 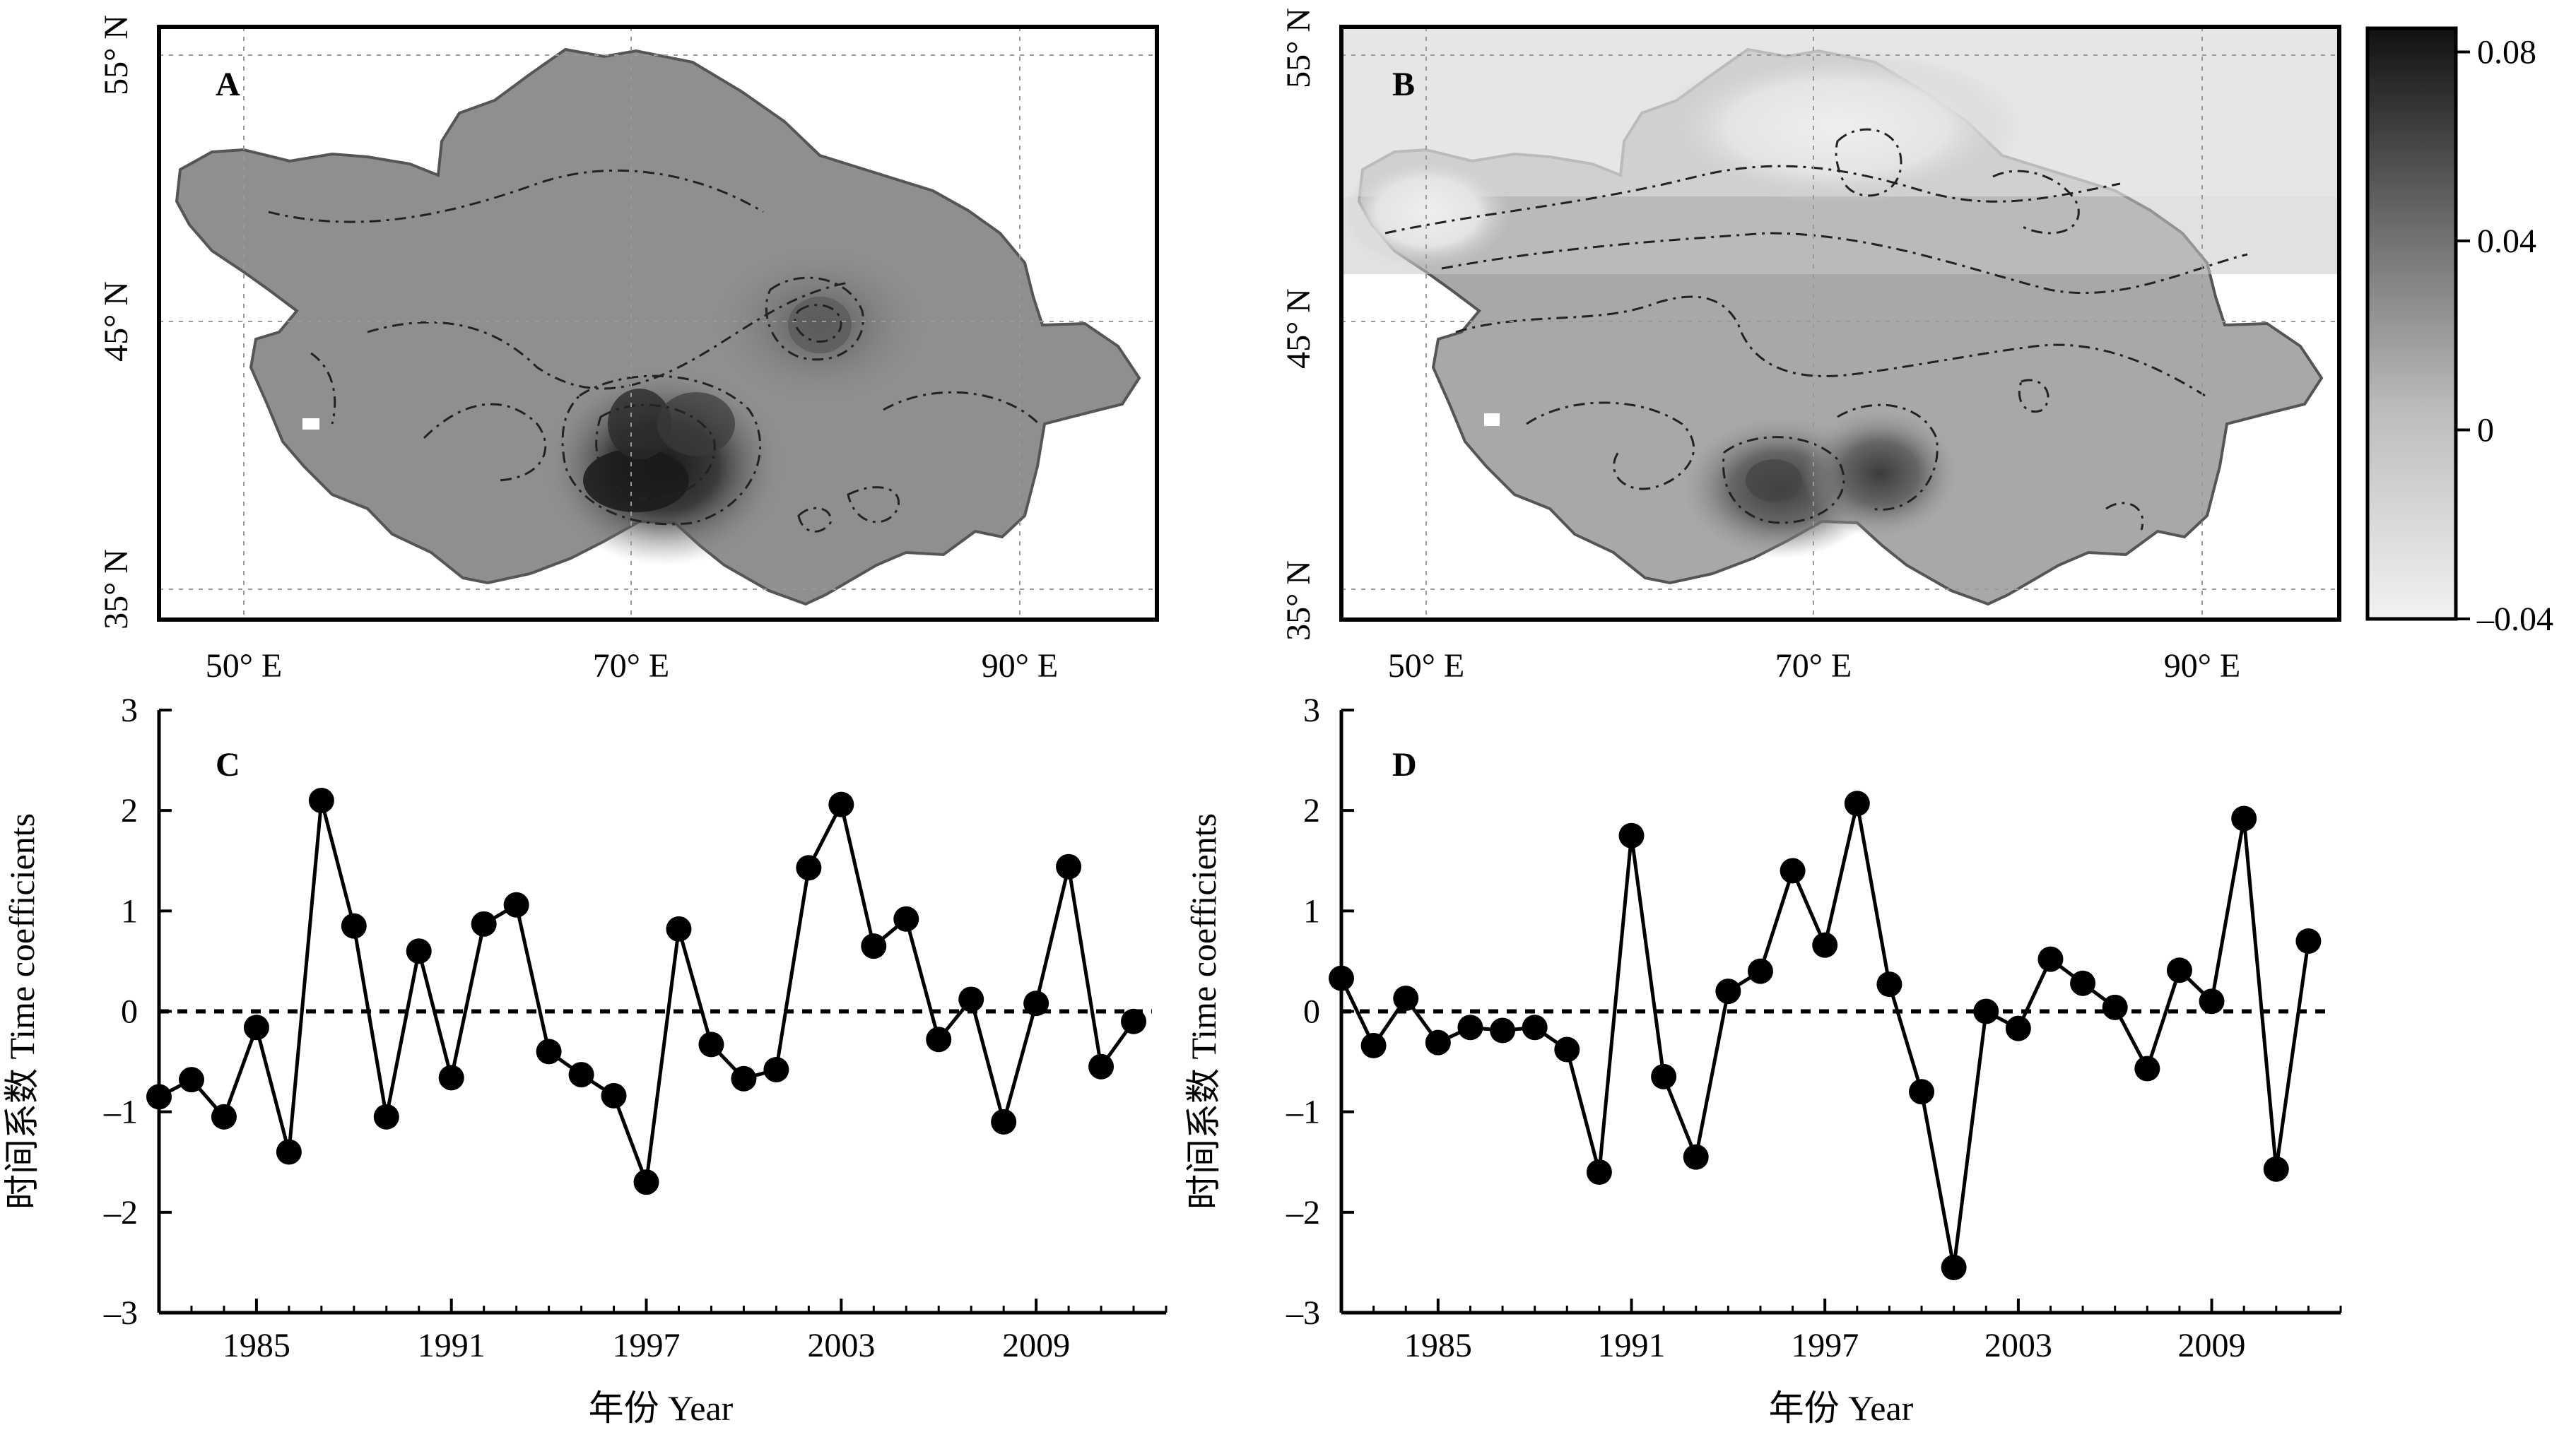 I want to click on colorbar-tick-label: 0.08, so click(x=2506, y=52).